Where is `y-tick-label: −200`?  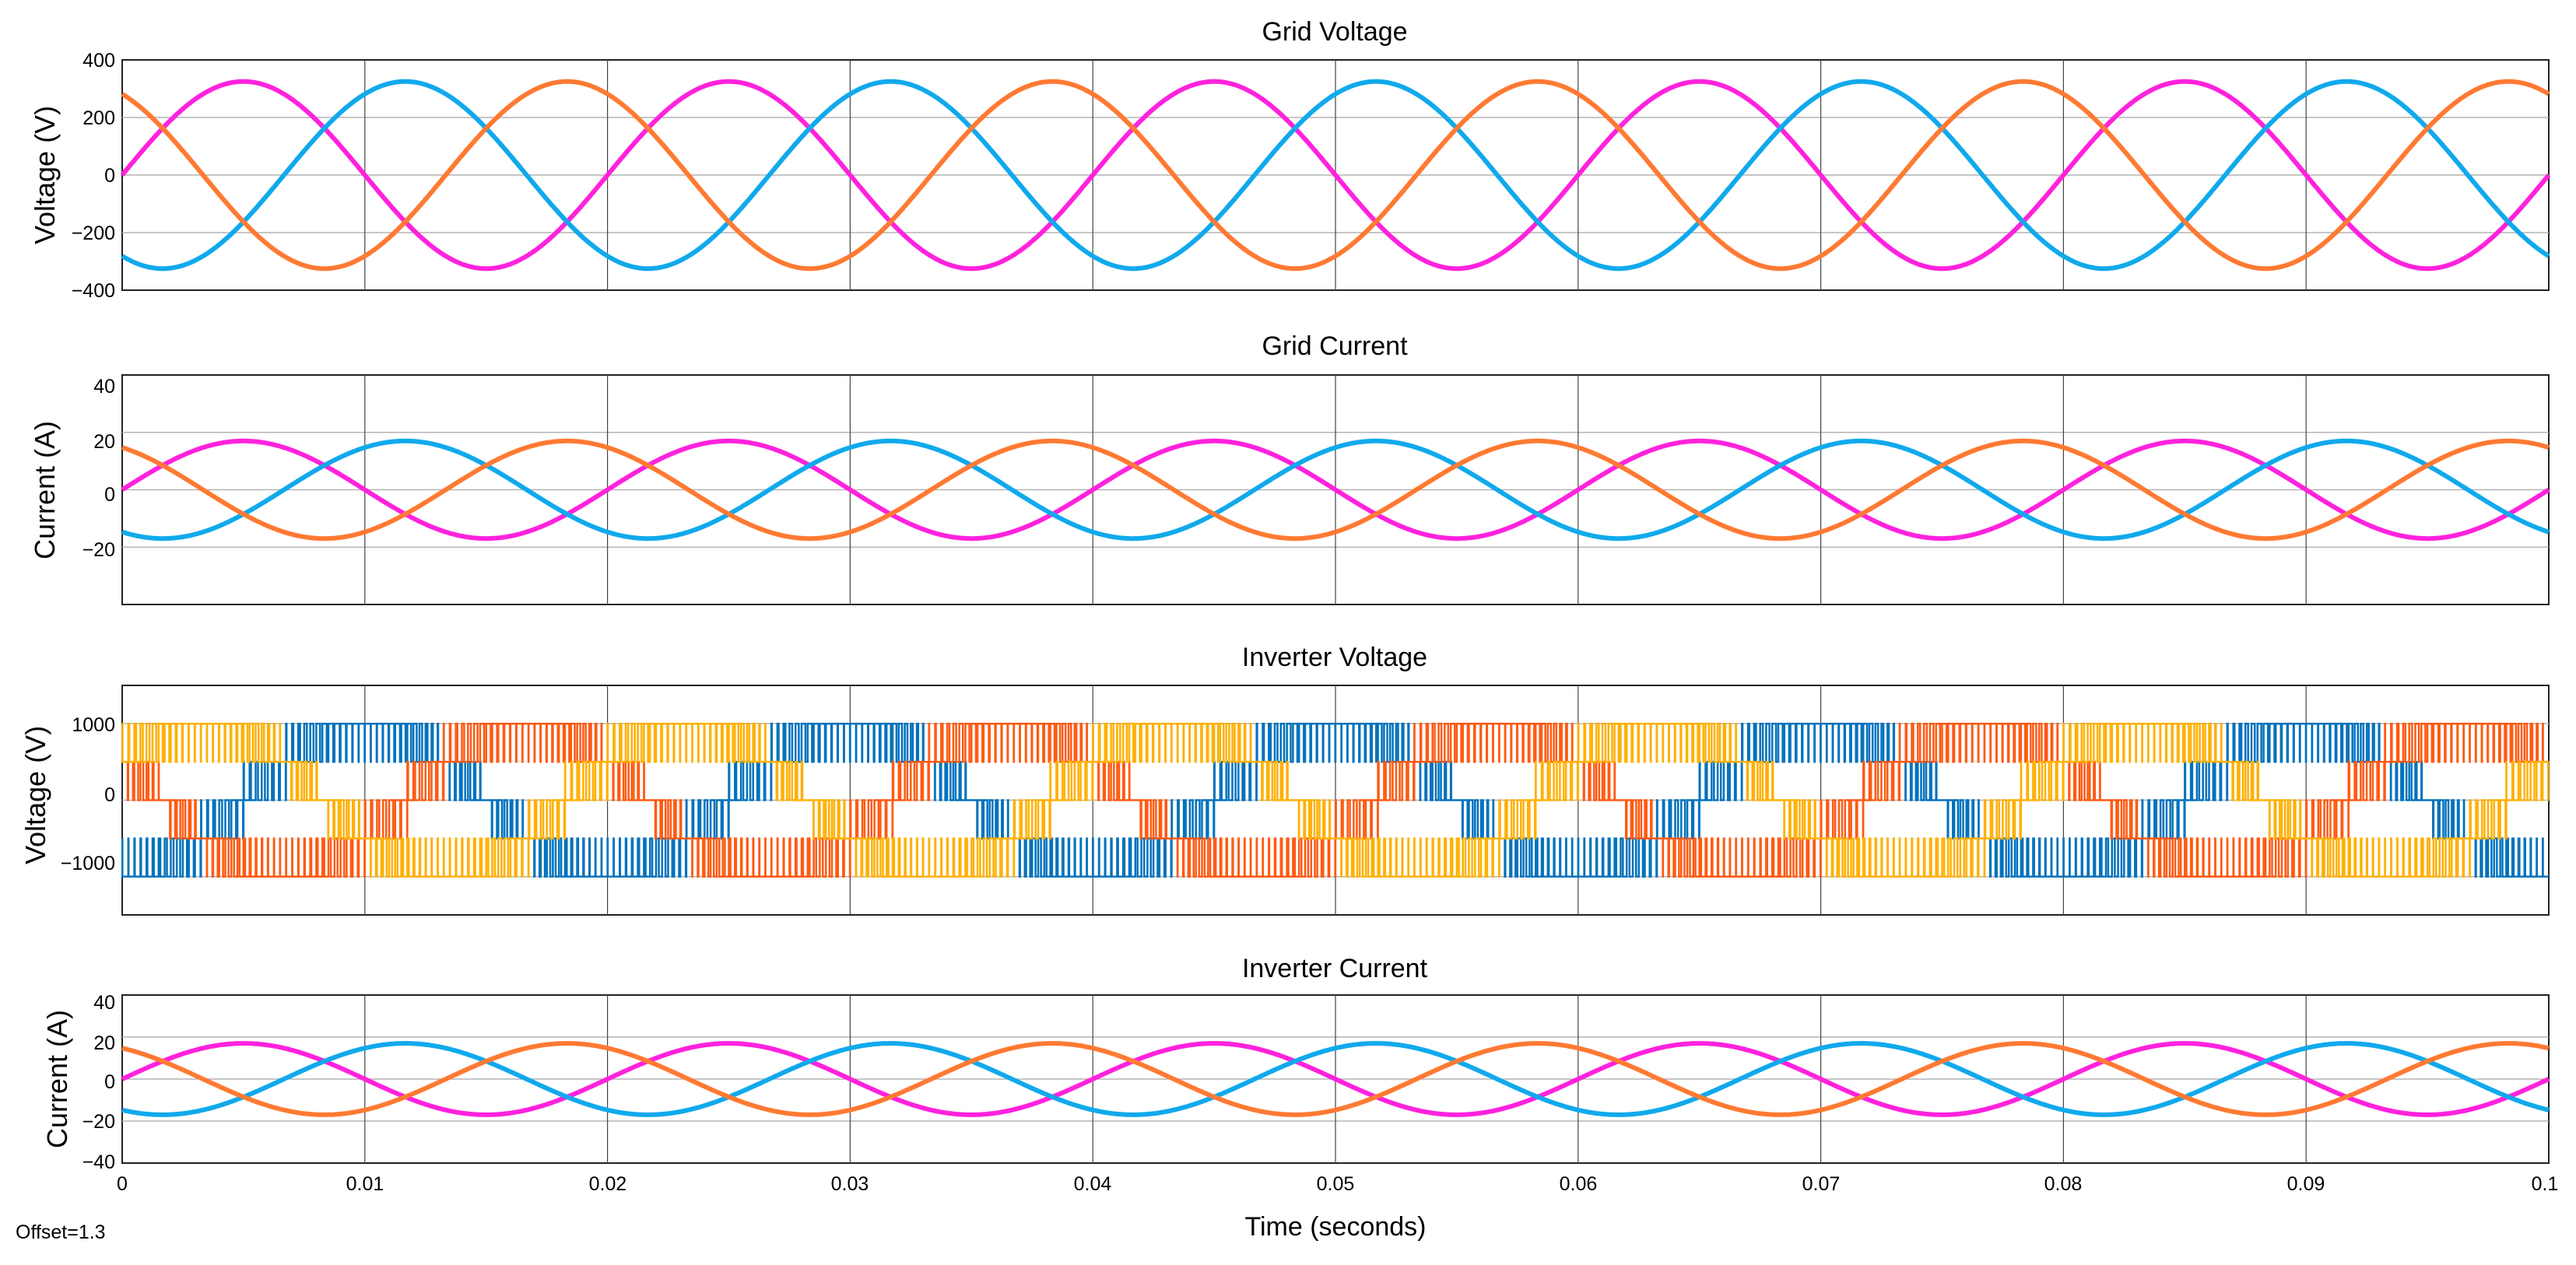 y-tick-label: −200 is located at coordinates (94, 233).